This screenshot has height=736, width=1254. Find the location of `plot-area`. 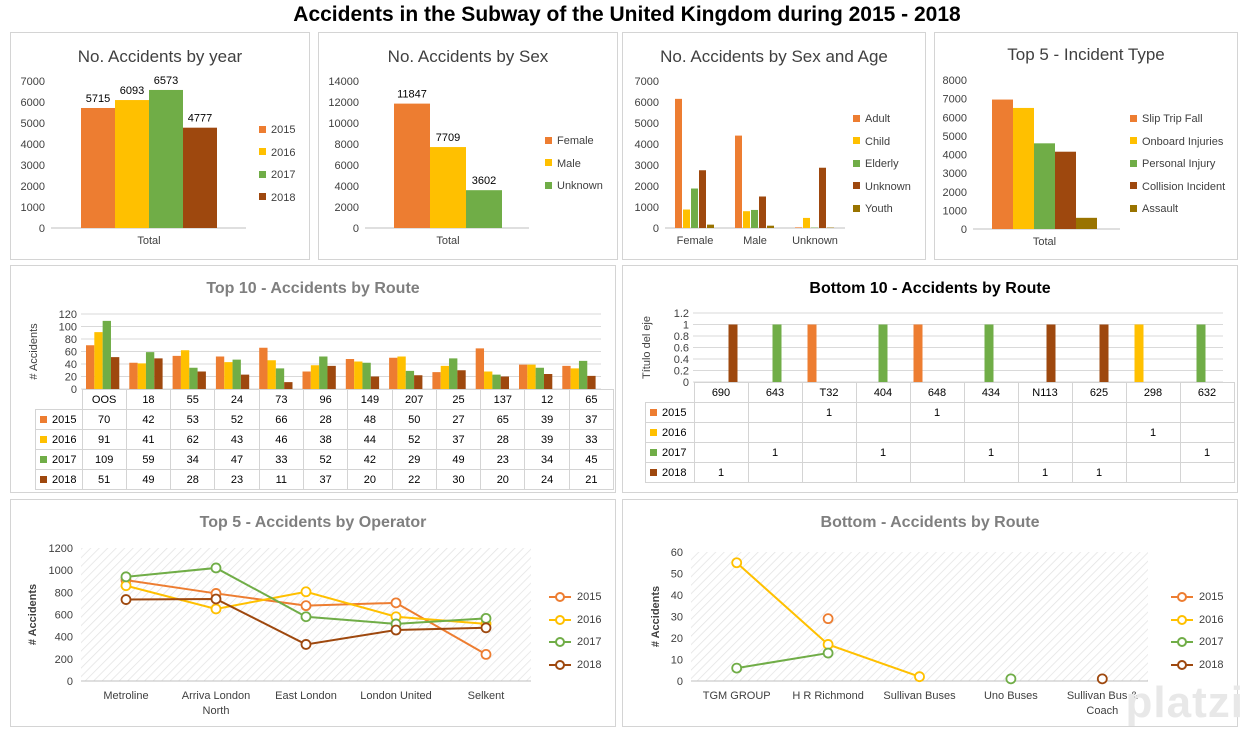

plot-area is located at coordinates (919, 616).